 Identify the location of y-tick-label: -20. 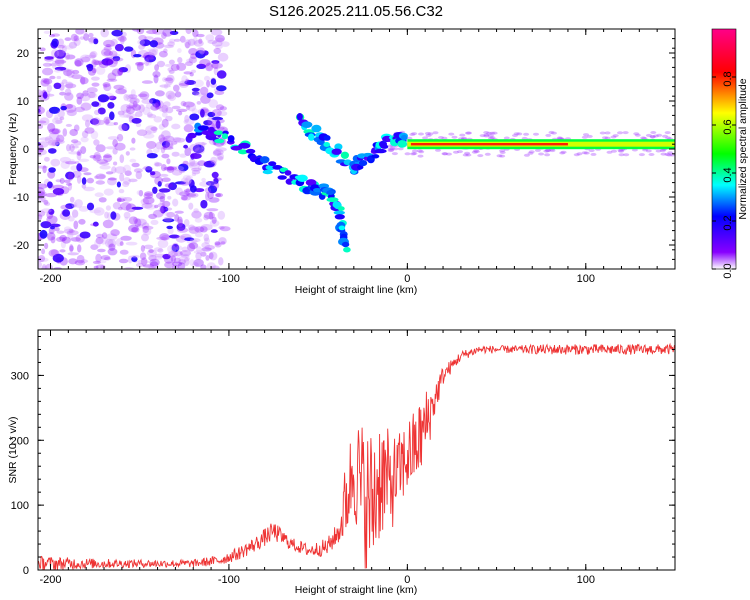
(21, 246).